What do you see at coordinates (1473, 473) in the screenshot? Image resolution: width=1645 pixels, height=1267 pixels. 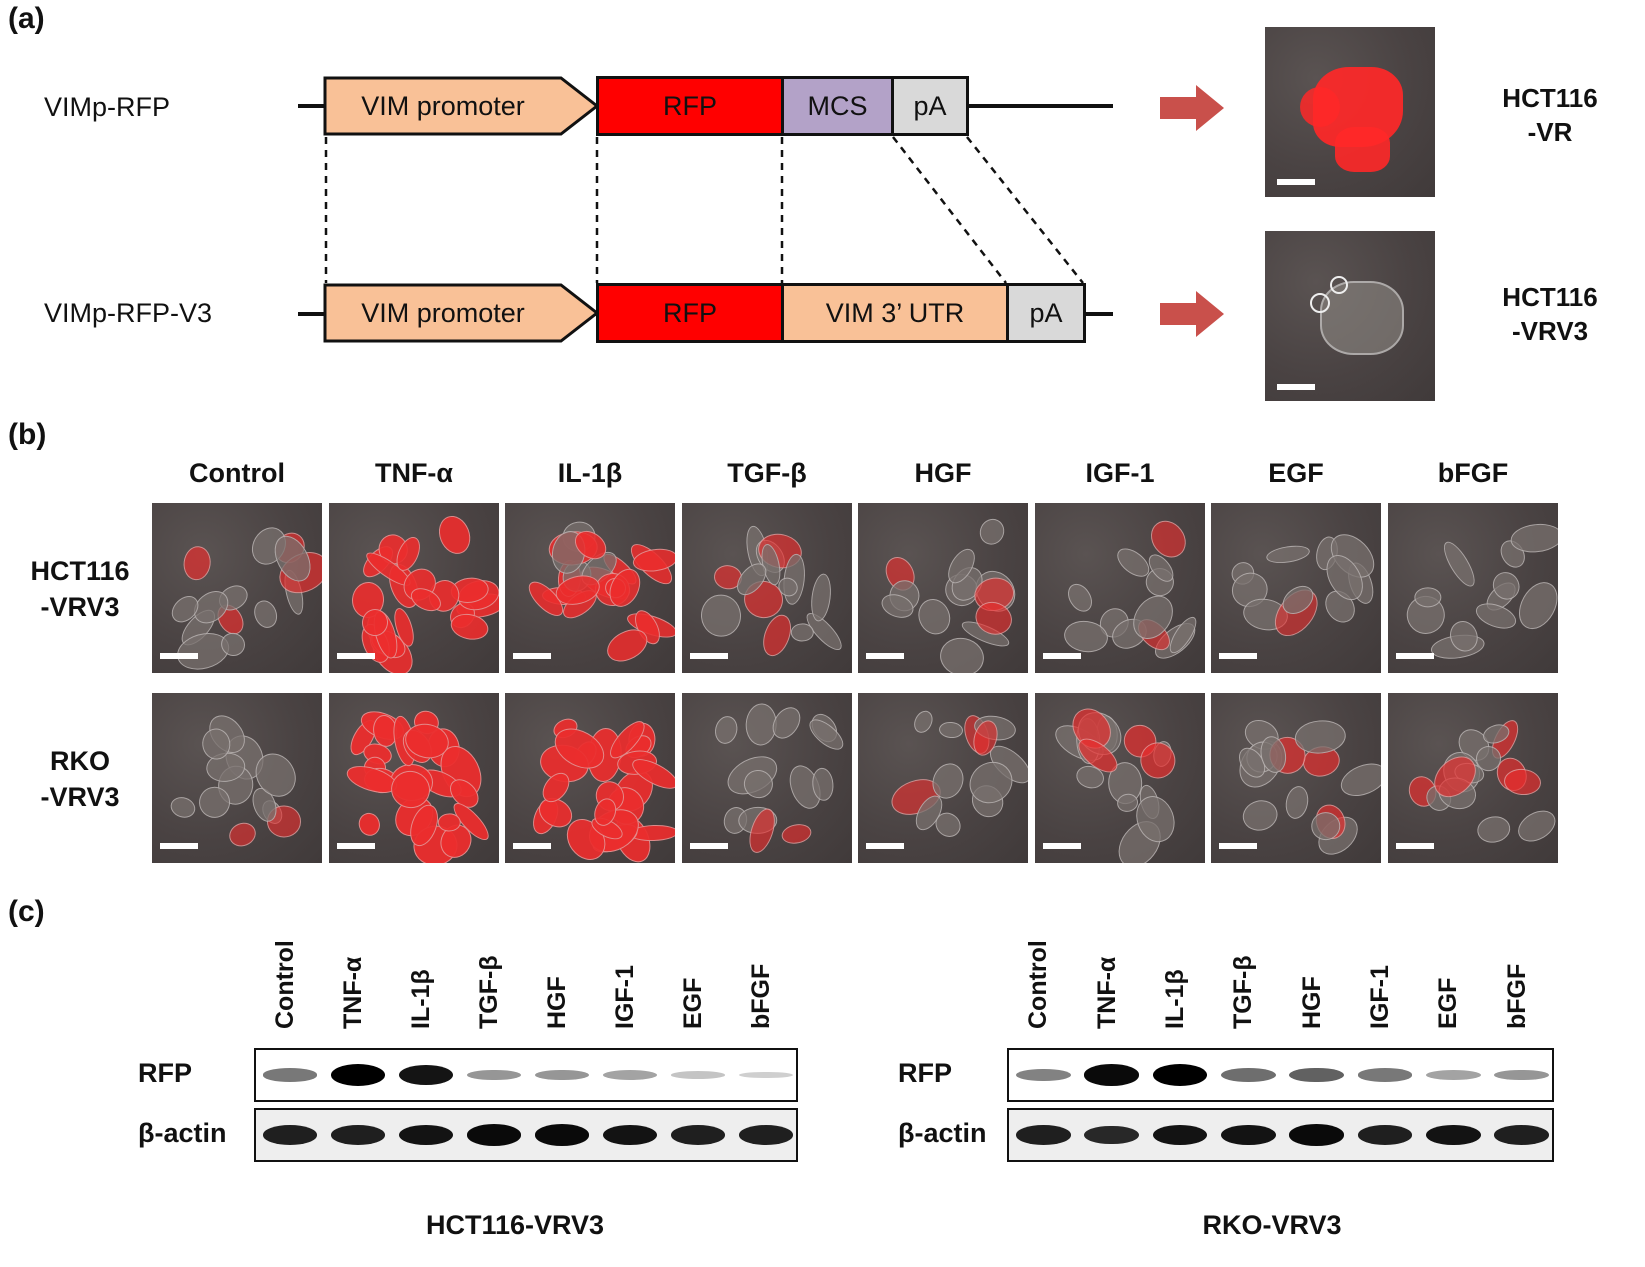 I see `column-header: bFGF` at bounding box center [1473, 473].